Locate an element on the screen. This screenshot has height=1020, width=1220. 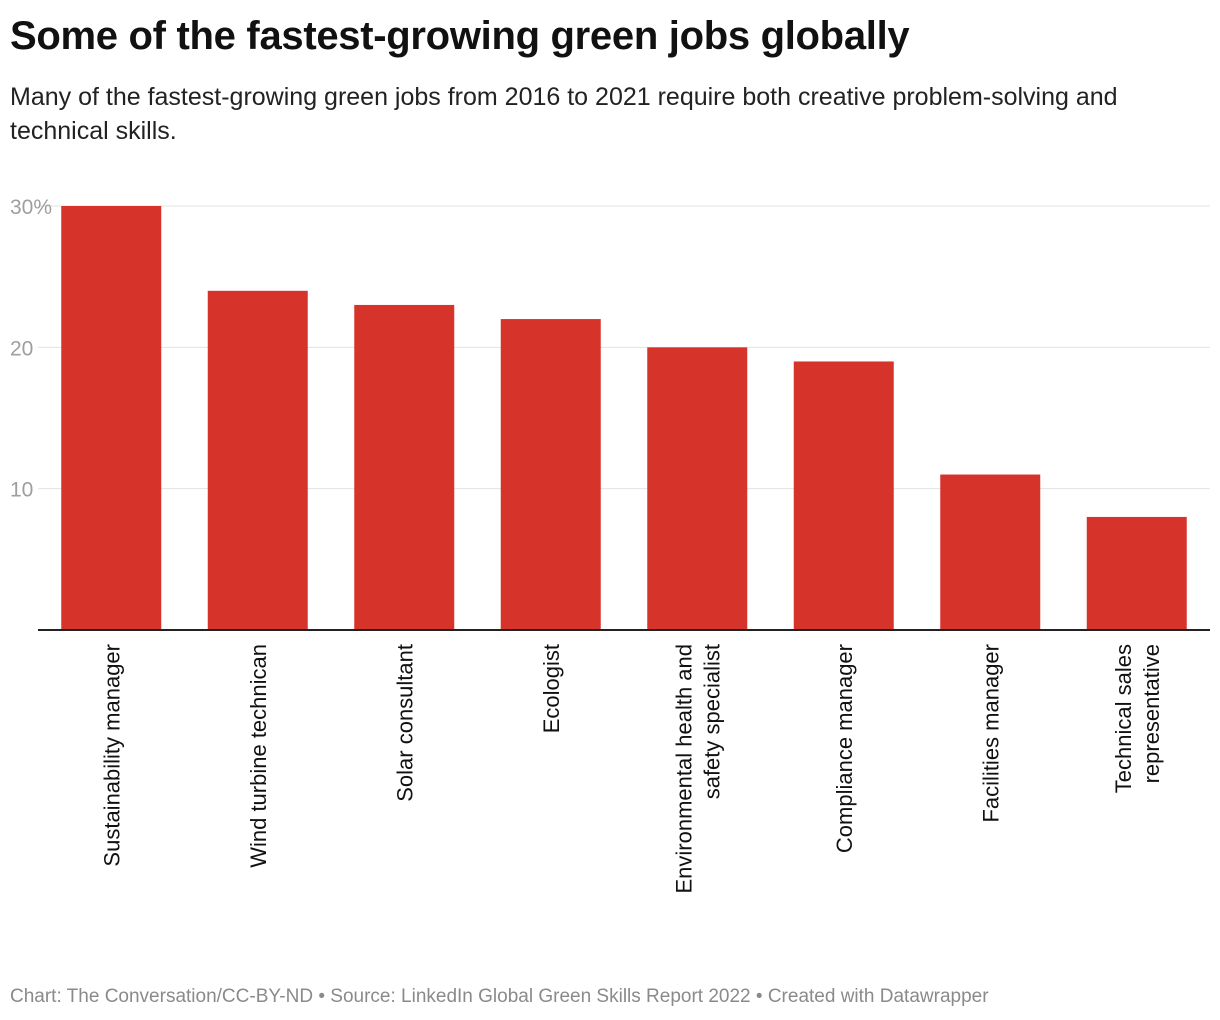
x-category-label-line: safety specialist is located at coordinates (711, 721).